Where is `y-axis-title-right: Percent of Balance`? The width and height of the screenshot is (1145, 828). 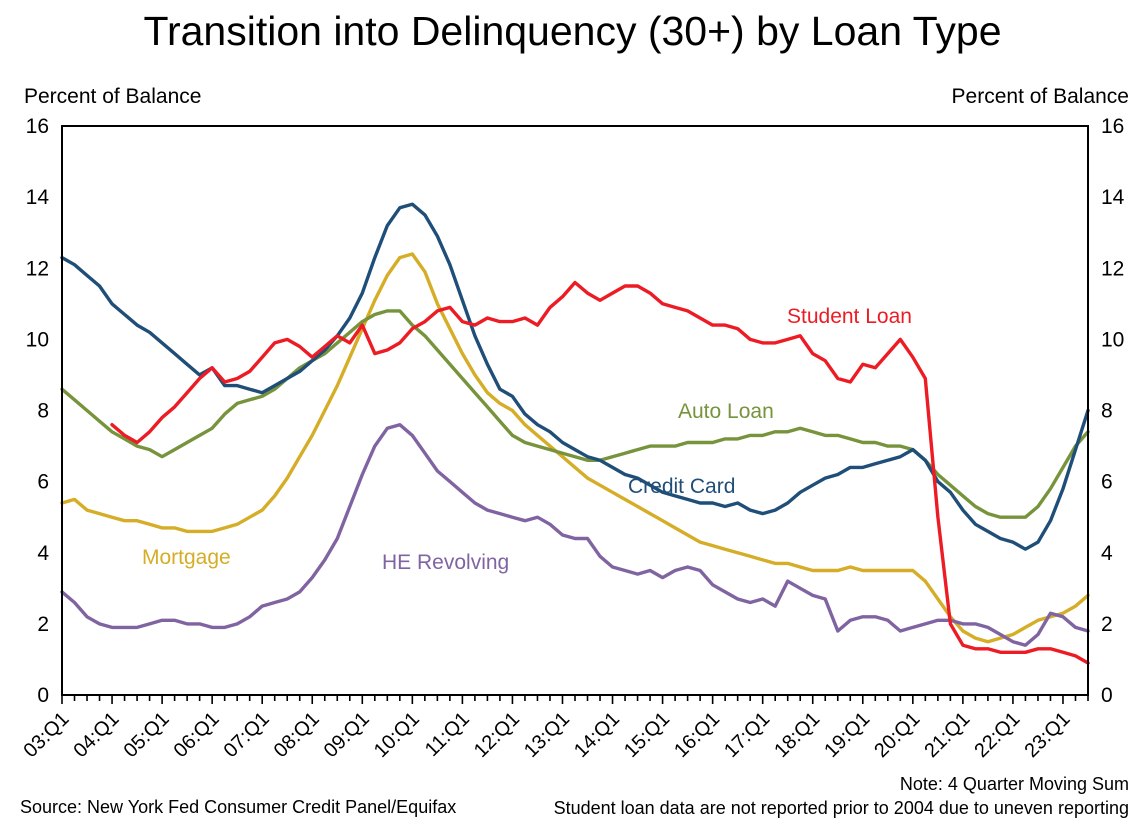 y-axis-title-right: Percent of Balance is located at coordinates (1040, 96).